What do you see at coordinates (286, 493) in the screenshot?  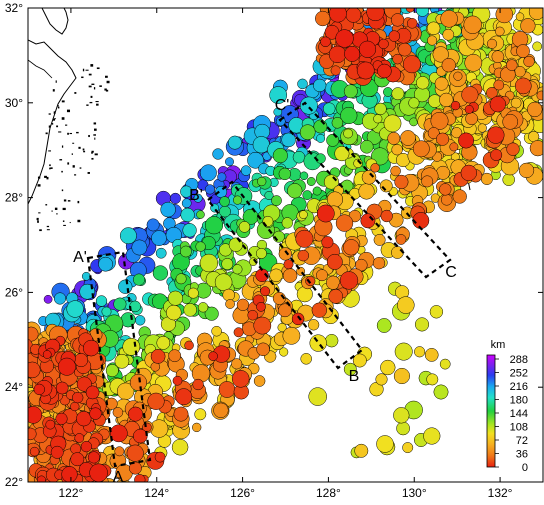 I see `longitude-labels: 122° 124° 126° 128° 130° 132°` at bounding box center [286, 493].